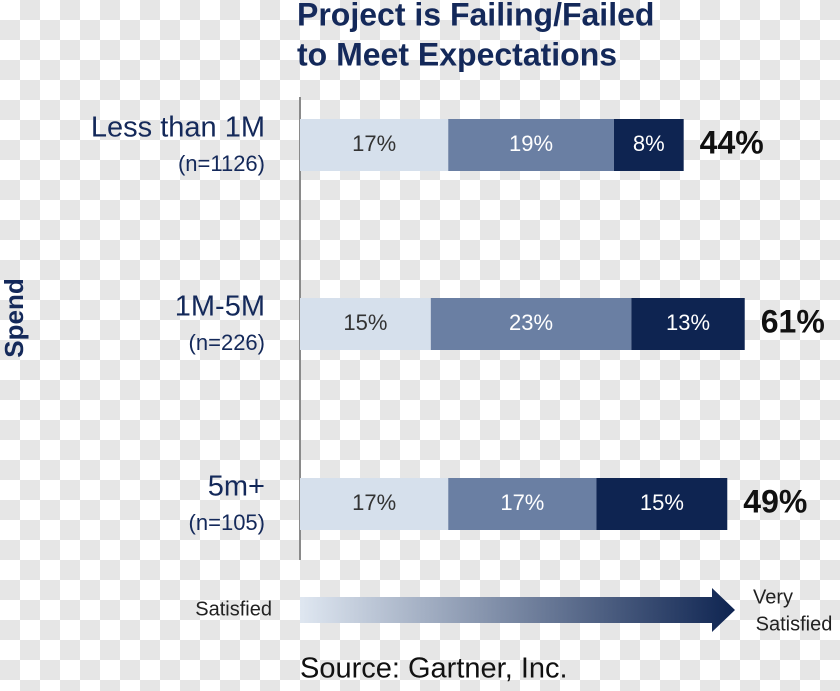  I want to click on category-label: 1M-5M, so click(220, 307).